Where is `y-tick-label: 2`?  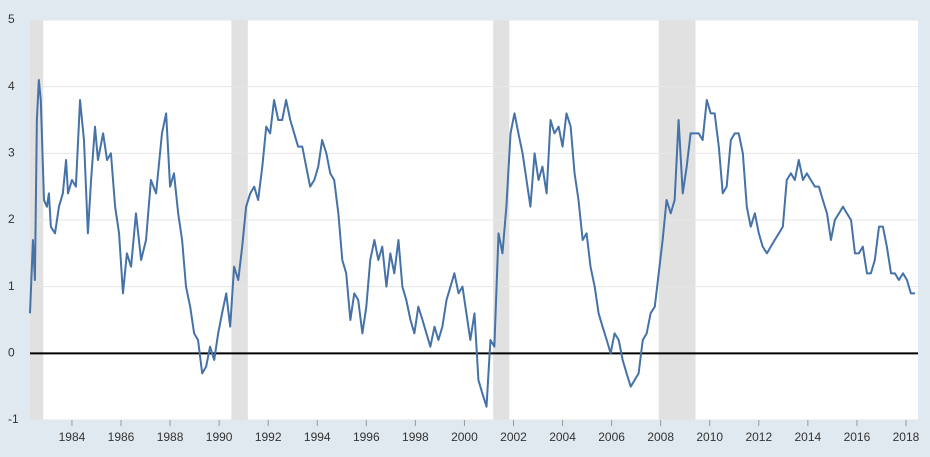 y-tick-label: 2 is located at coordinates (11, 219).